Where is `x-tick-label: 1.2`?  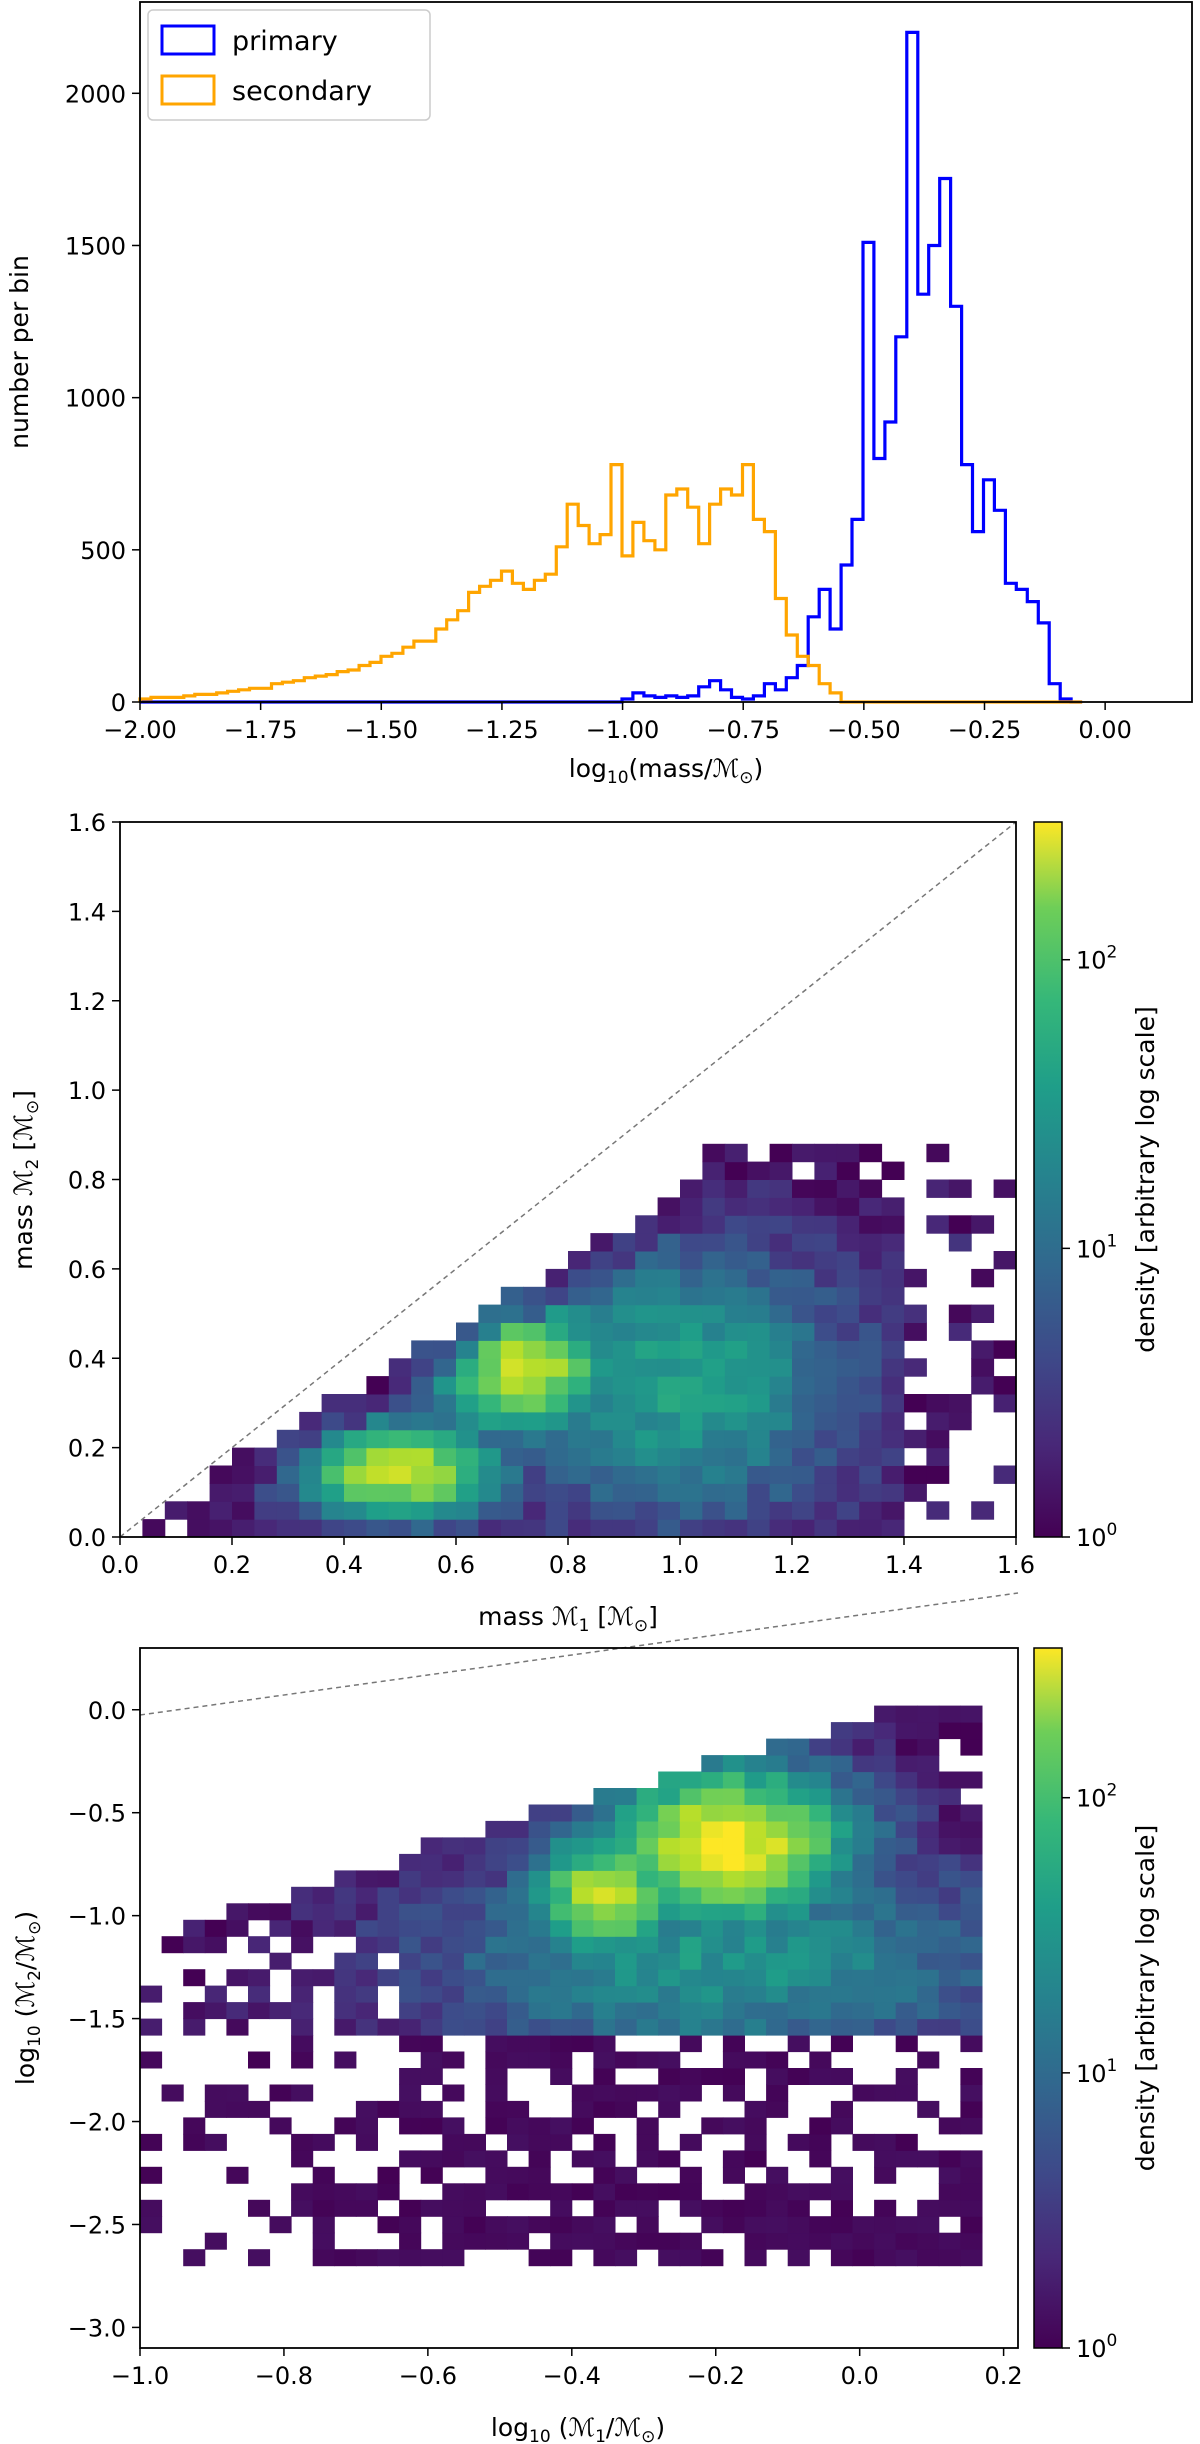
x-tick-label: 1.2 is located at coordinates (792, 1565).